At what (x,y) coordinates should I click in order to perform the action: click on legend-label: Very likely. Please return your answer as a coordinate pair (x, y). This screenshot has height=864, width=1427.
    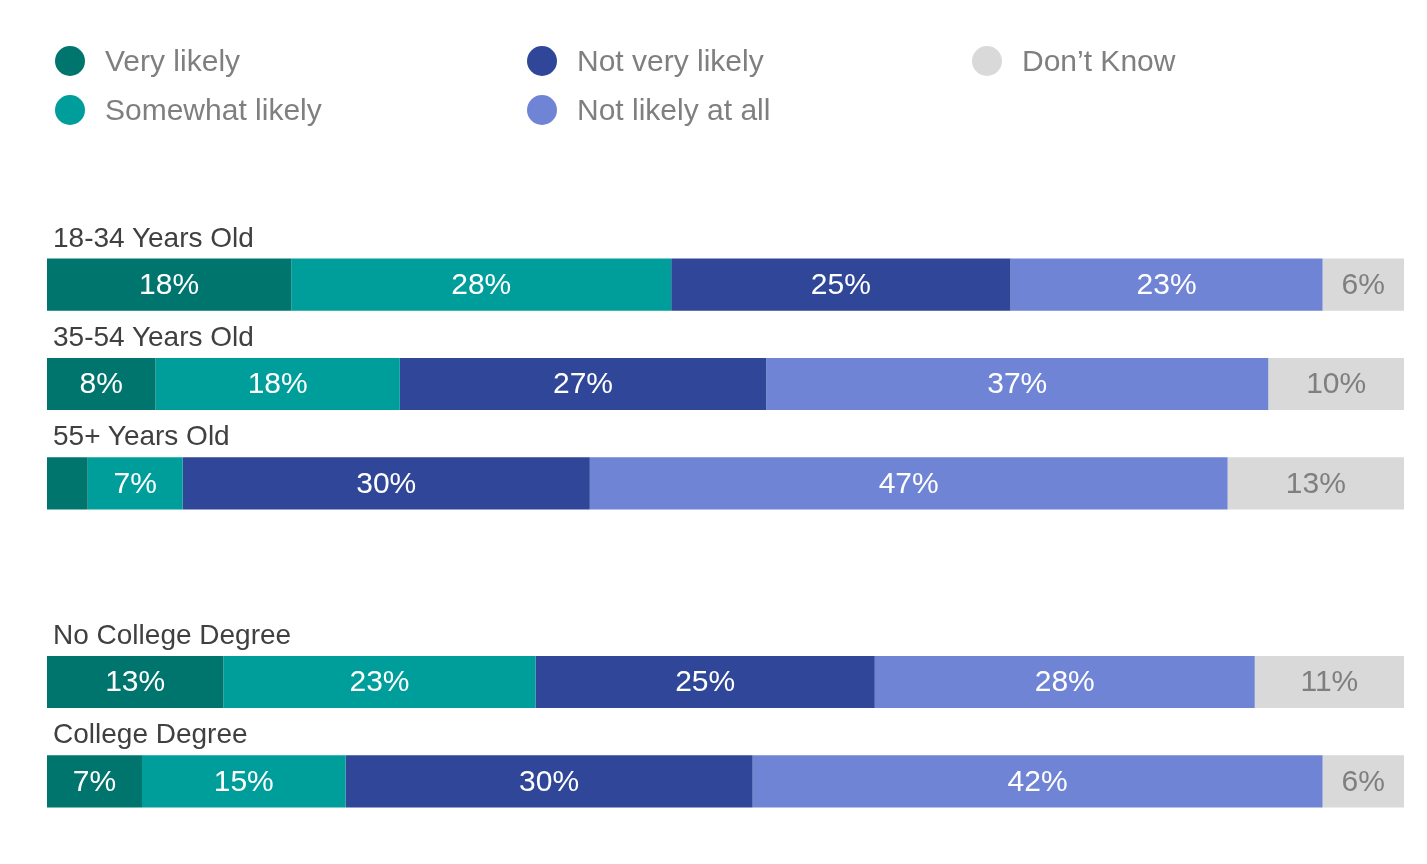
    Looking at the image, I should click on (173, 60).